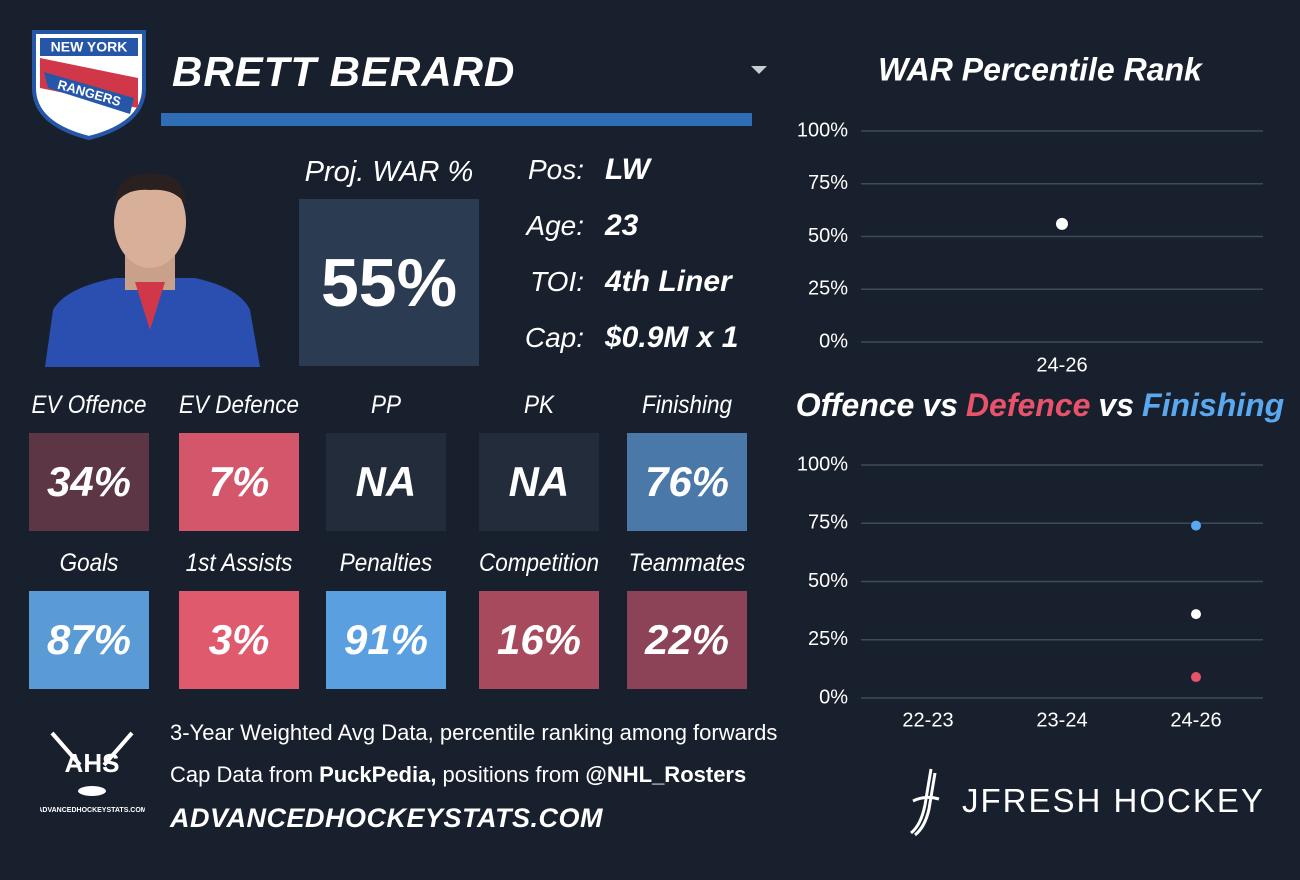  Describe the element at coordinates (687, 405) in the screenshot. I see `tile-label: Finishing` at that location.